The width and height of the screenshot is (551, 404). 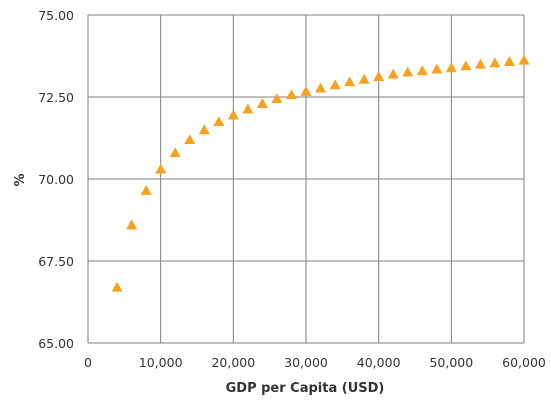 I want to click on x-tick-label: 10,000, so click(x=161, y=362).